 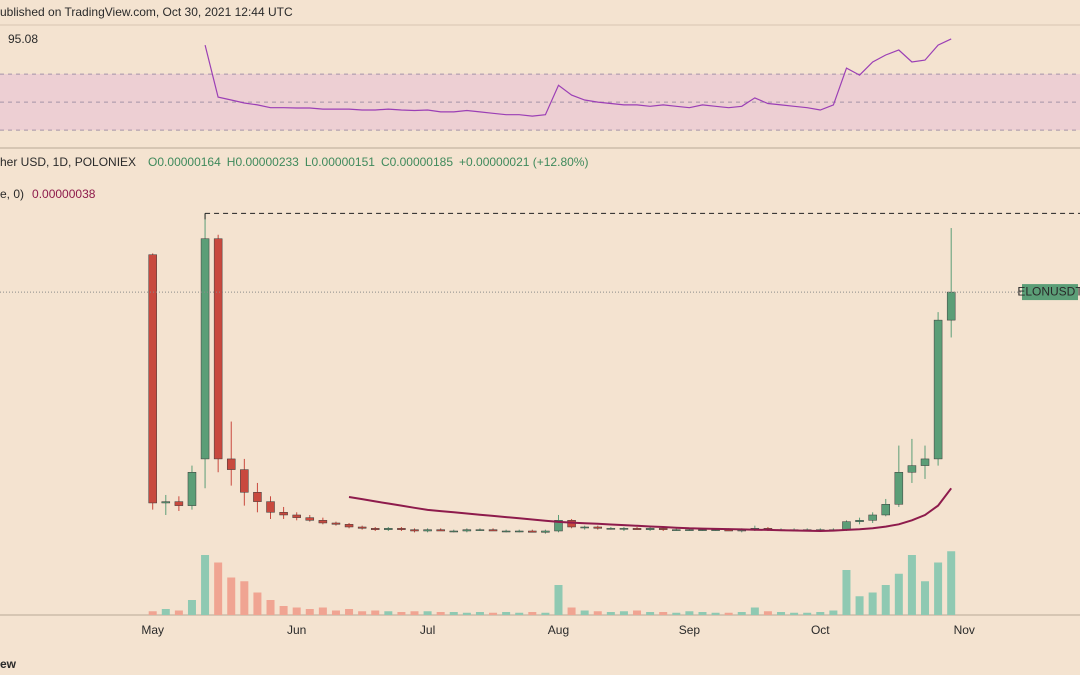 I want to click on x-tick-label: May, so click(x=152, y=630).